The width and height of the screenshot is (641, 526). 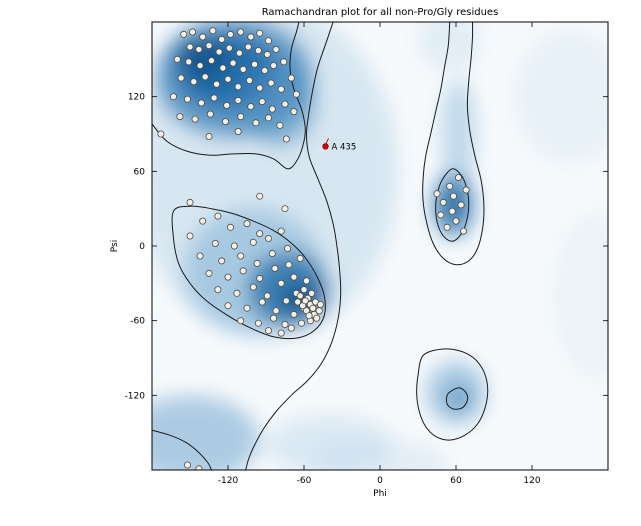 I want to click on highlight-marker-tick, so click(x=327, y=141).